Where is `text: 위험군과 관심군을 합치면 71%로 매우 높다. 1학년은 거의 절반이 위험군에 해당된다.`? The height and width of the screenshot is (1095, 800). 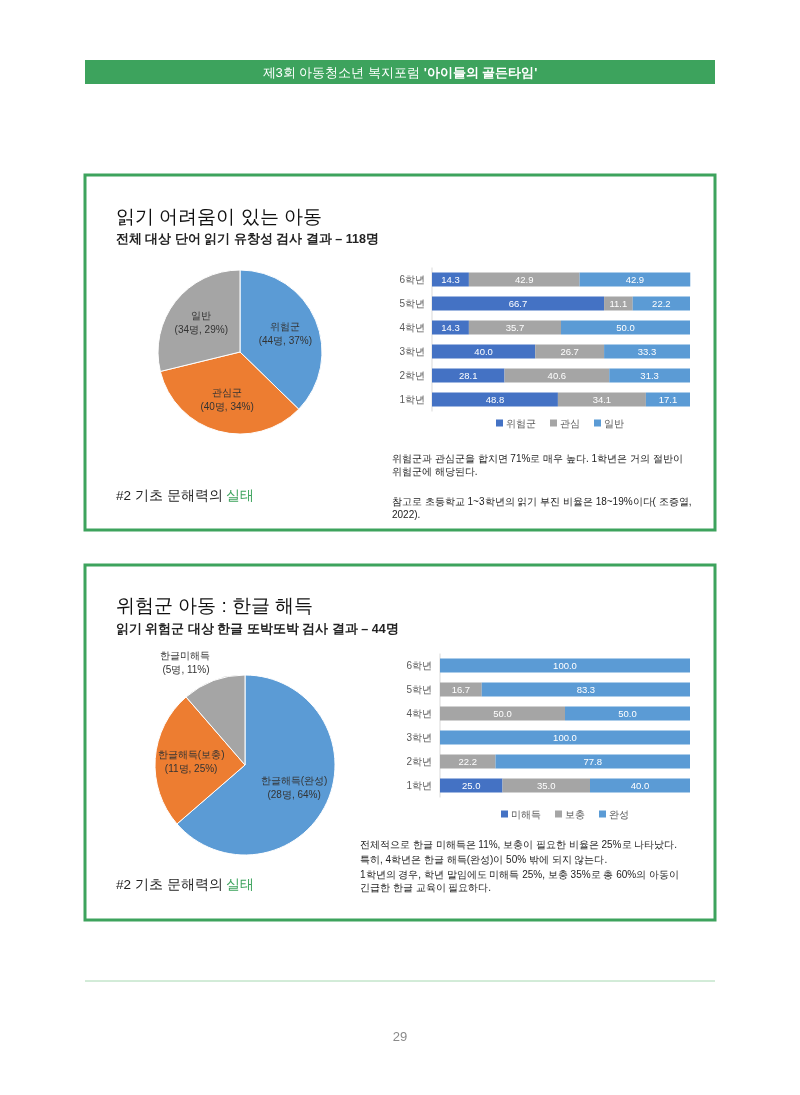 text: 위험군과 관심군을 합치면 71%로 매우 높다. 1학년은 거의 절반이 위험군에 해당된다. is located at coordinates (537, 465).